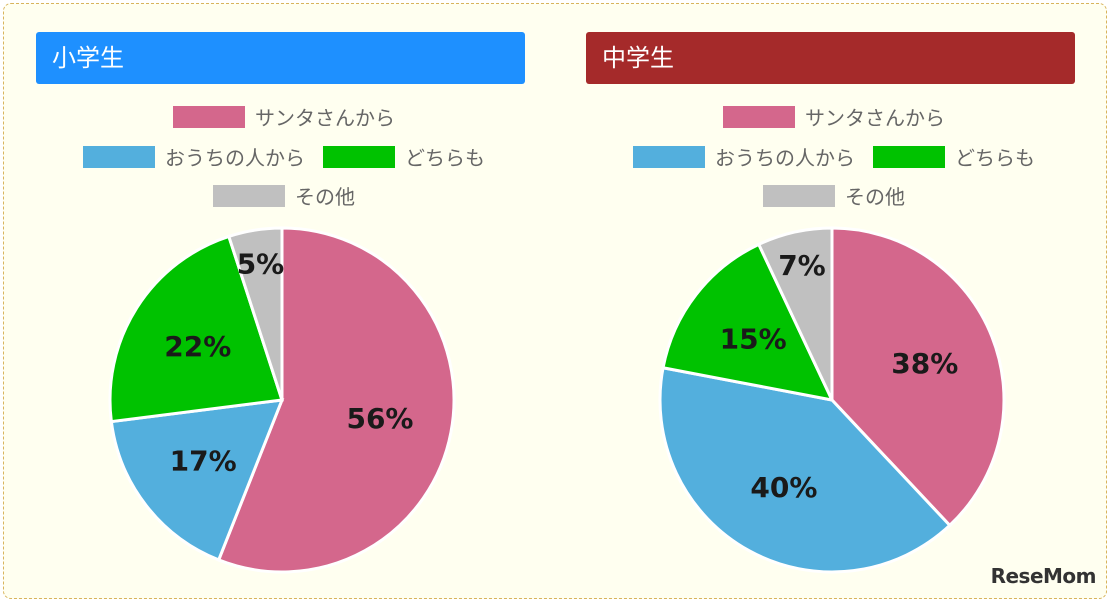 The width and height of the screenshot is (1112, 604). What do you see at coordinates (805, 470) in the screenshot?
I see `pie-slice-home-junior-high` at bounding box center [805, 470].